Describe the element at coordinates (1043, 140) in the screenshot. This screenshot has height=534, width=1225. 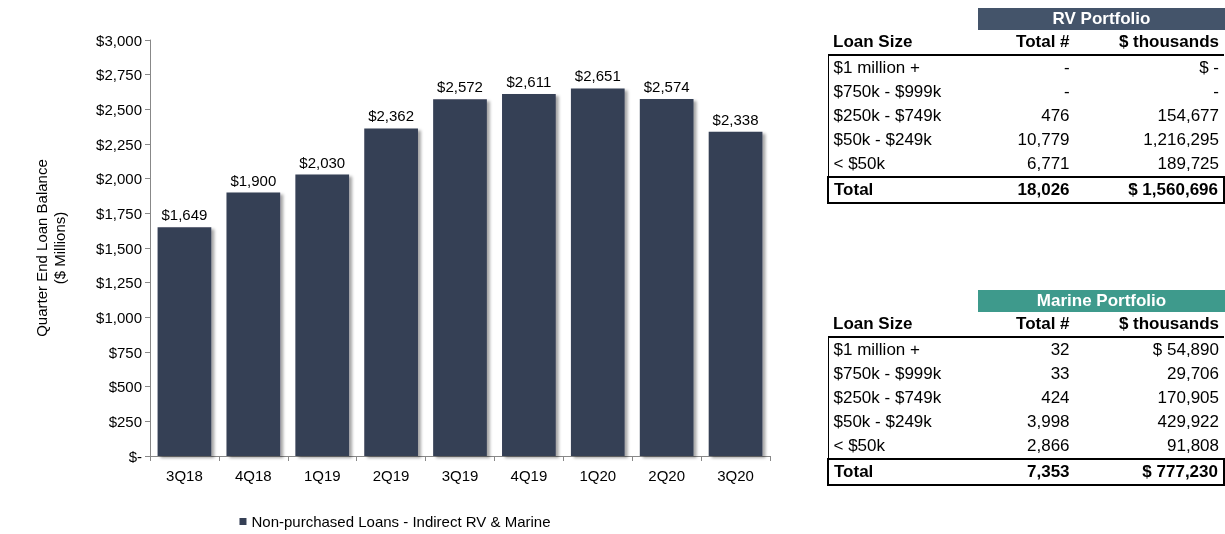
I see `text: 10,779` at that location.